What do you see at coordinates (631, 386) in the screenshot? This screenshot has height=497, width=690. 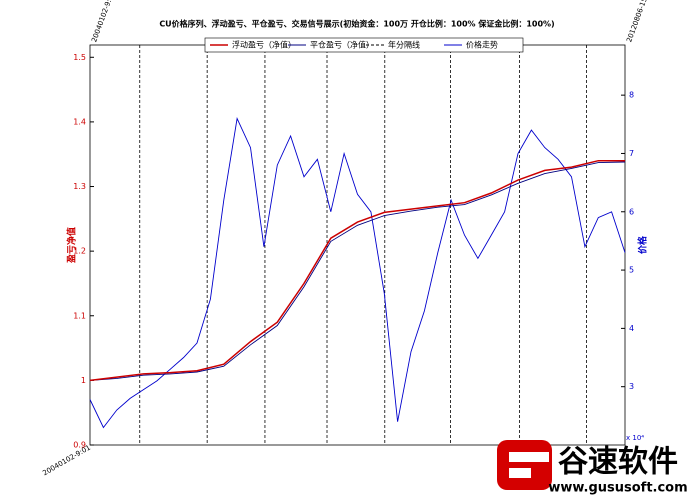 I see `y2-tick-label: 3` at bounding box center [631, 386].